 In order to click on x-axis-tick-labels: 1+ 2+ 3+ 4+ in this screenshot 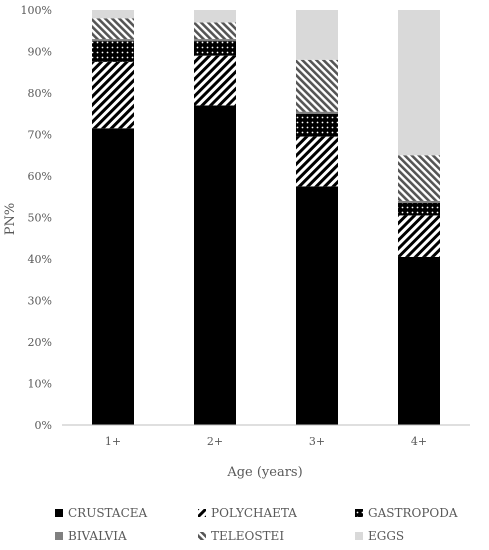, I will do `click(266, 441)`.